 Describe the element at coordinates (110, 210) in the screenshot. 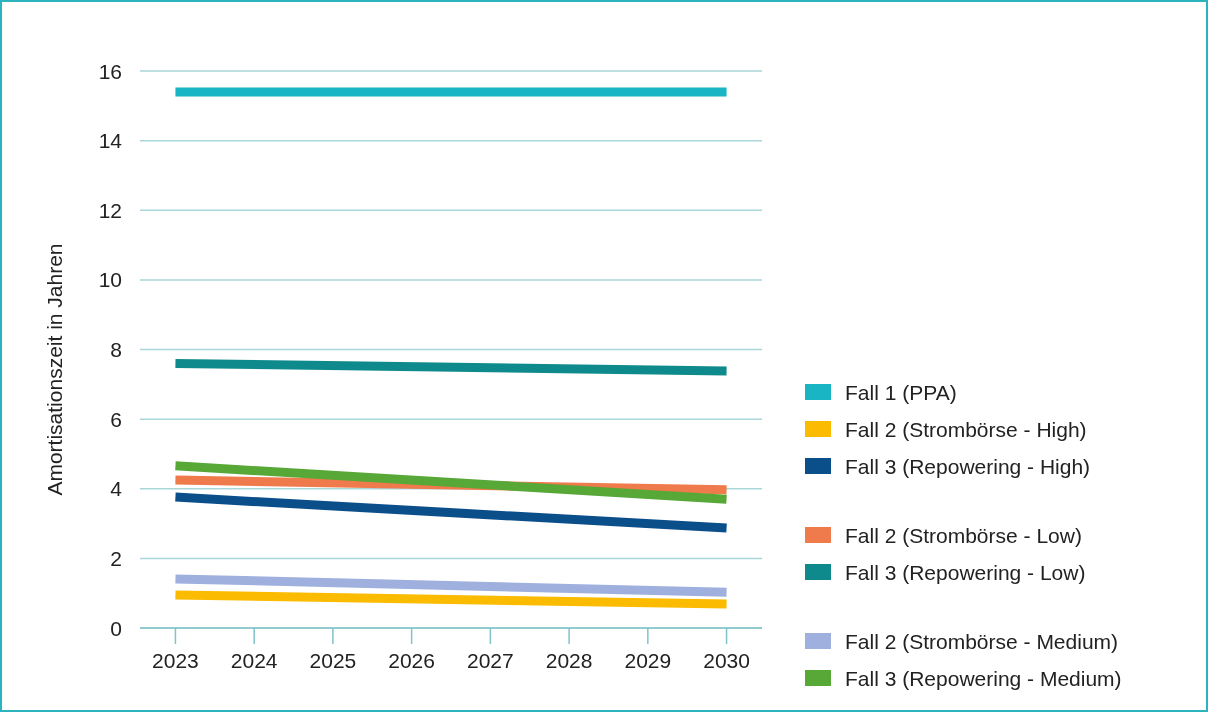

I see `y-tick-label: 12` at that location.